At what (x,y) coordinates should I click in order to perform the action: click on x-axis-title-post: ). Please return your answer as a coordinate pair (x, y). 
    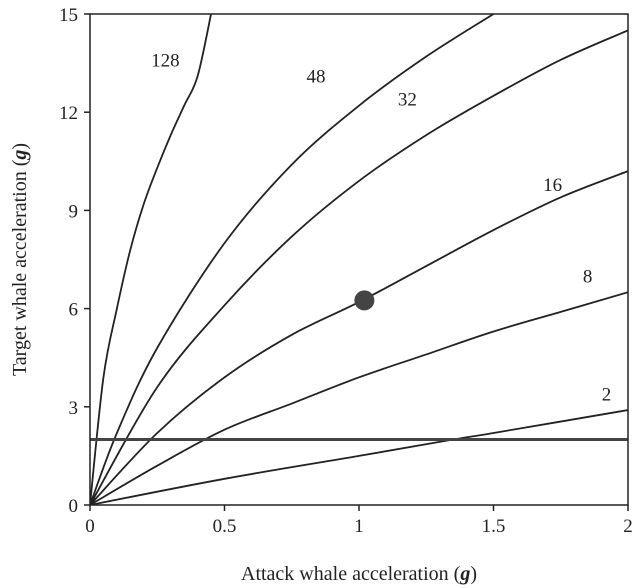
    Looking at the image, I should click on (473, 574).